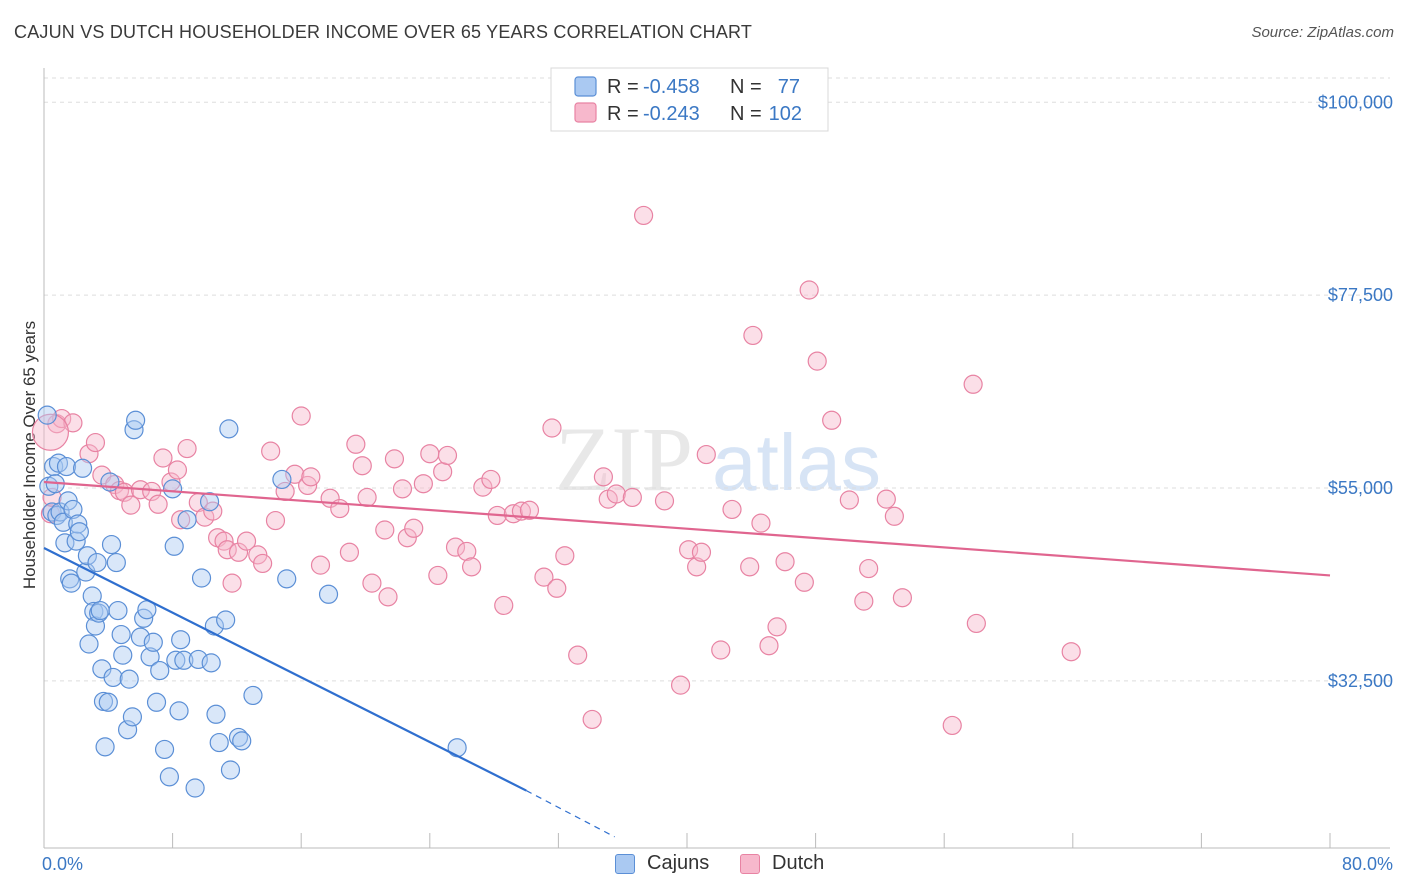 Image resolution: width=1406 pixels, height=892 pixels. What do you see at coordinates (62, 864) in the screenshot?
I see `x-tick-label-0: 0.0%` at bounding box center [62, 864].